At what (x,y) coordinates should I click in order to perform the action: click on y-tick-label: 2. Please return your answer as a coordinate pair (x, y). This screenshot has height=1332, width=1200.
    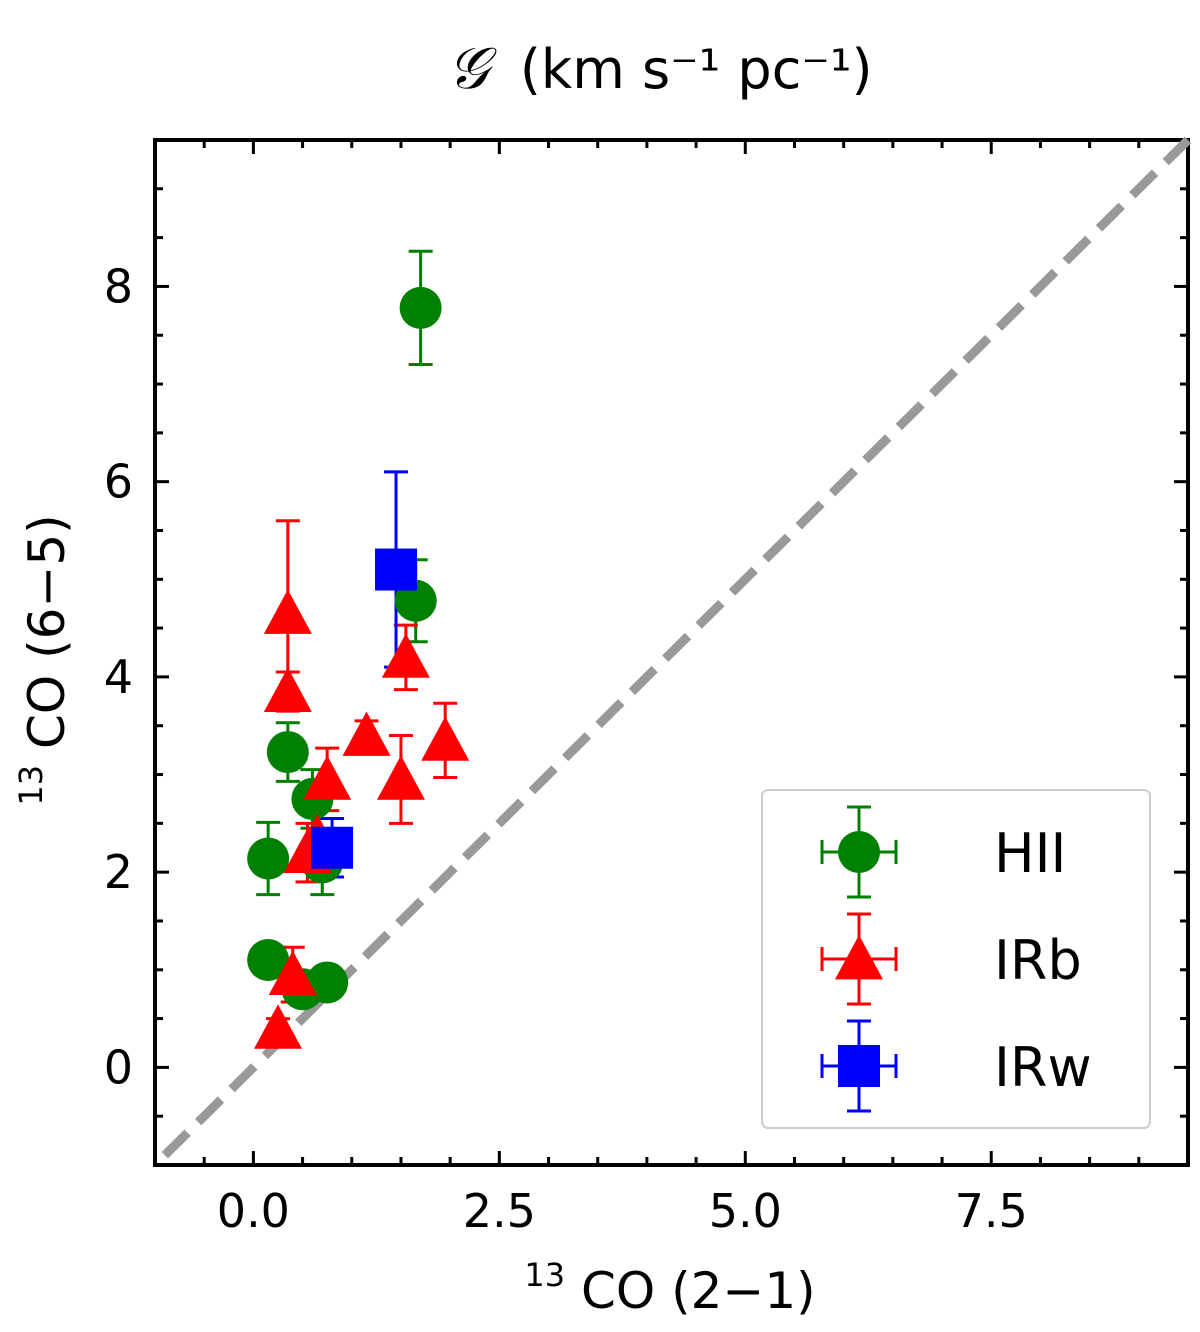
    Looking at the image, I should click on (118, 872).